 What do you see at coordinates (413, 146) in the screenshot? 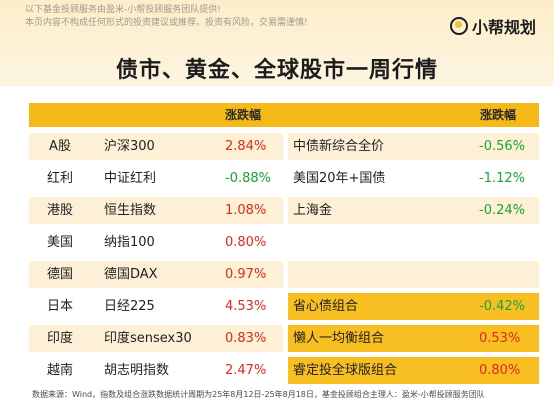
I see `table-row: 中债新综合全价 -0.56%` at bounding box center [413, 146].